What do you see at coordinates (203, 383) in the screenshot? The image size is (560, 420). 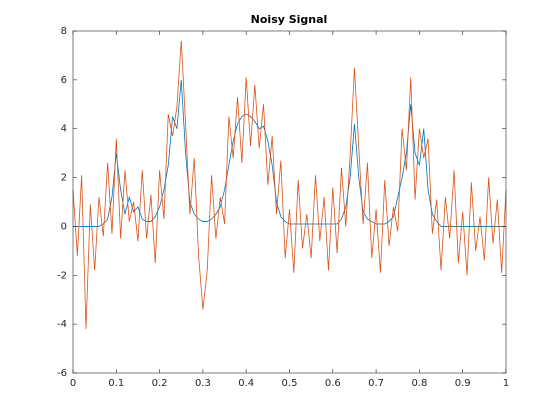 I see `x-tick-label: 0.3` at bounding box center [203, 383].